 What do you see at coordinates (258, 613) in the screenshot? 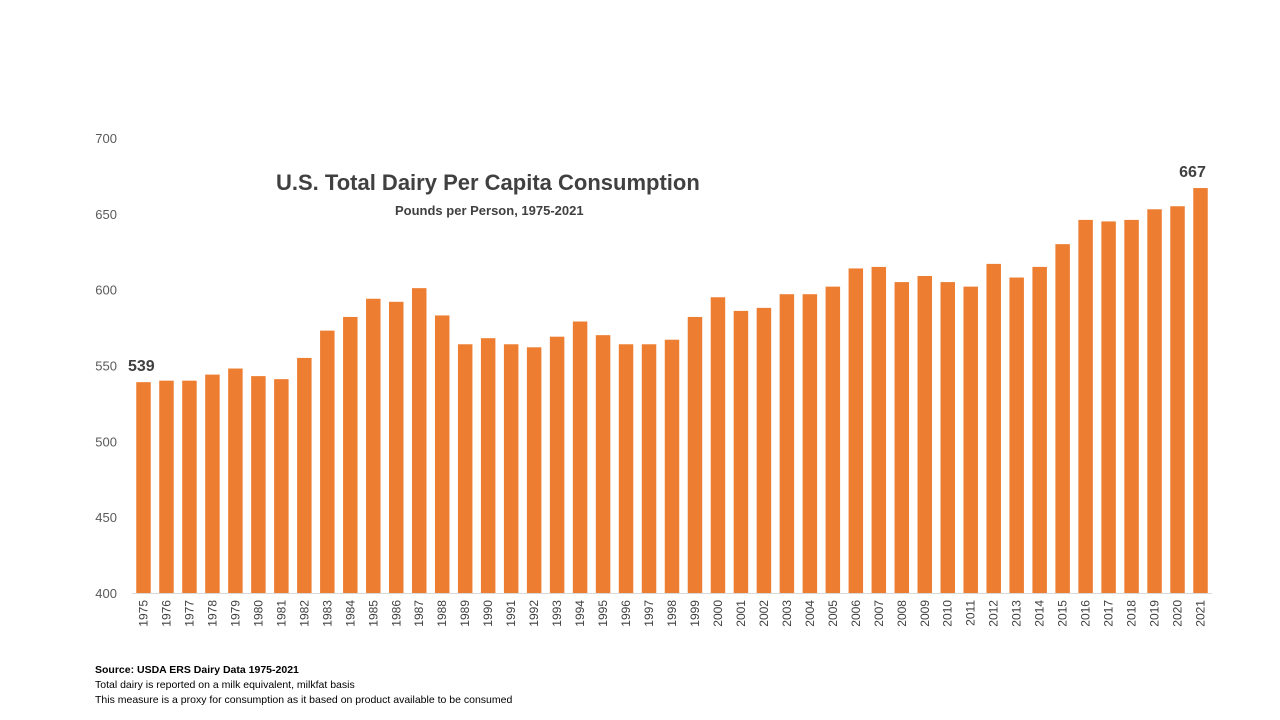
I see `x-tick-label: 1980` at bounding box center [258, 613].